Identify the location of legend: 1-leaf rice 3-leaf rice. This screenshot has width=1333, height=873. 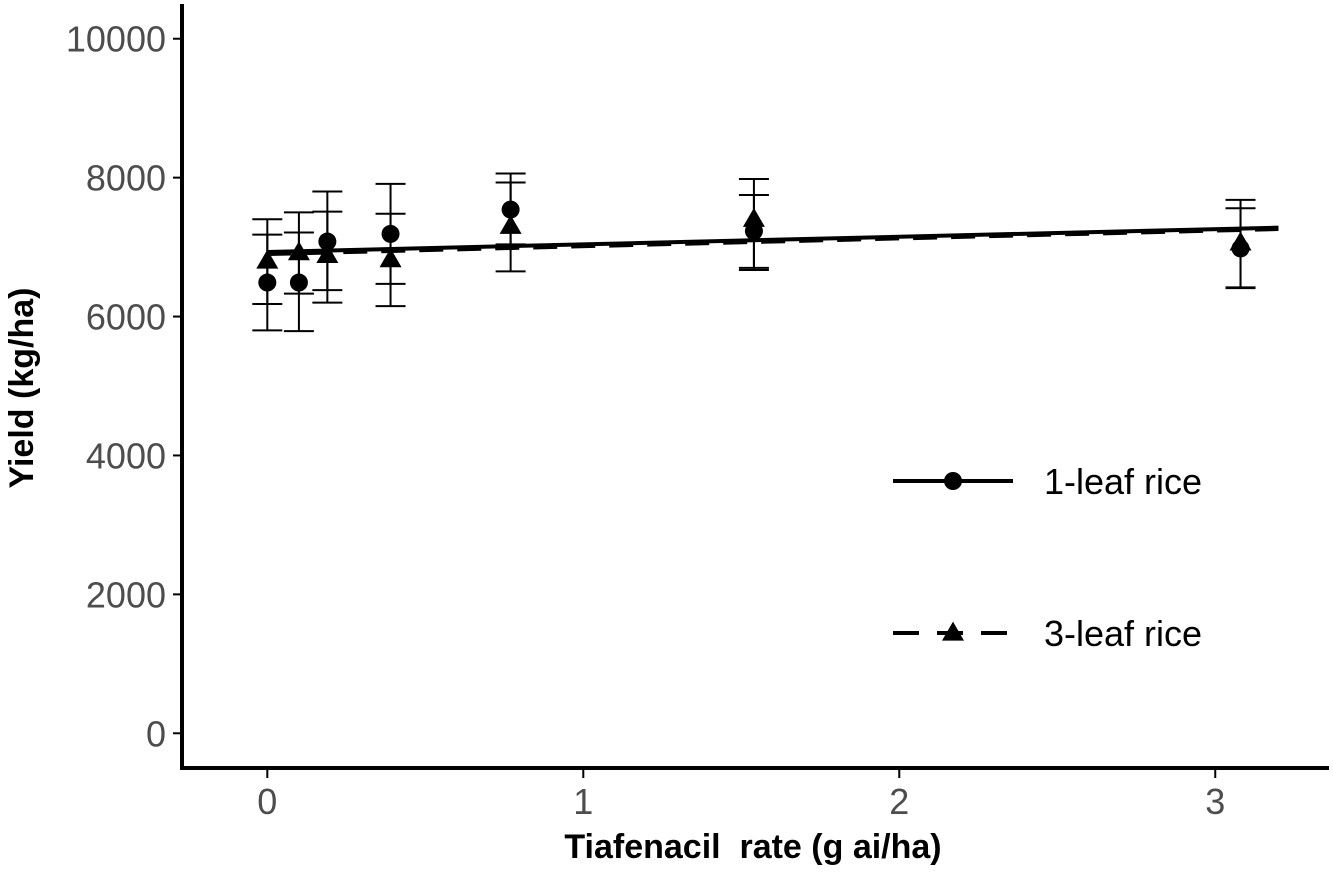
(1047, 557).